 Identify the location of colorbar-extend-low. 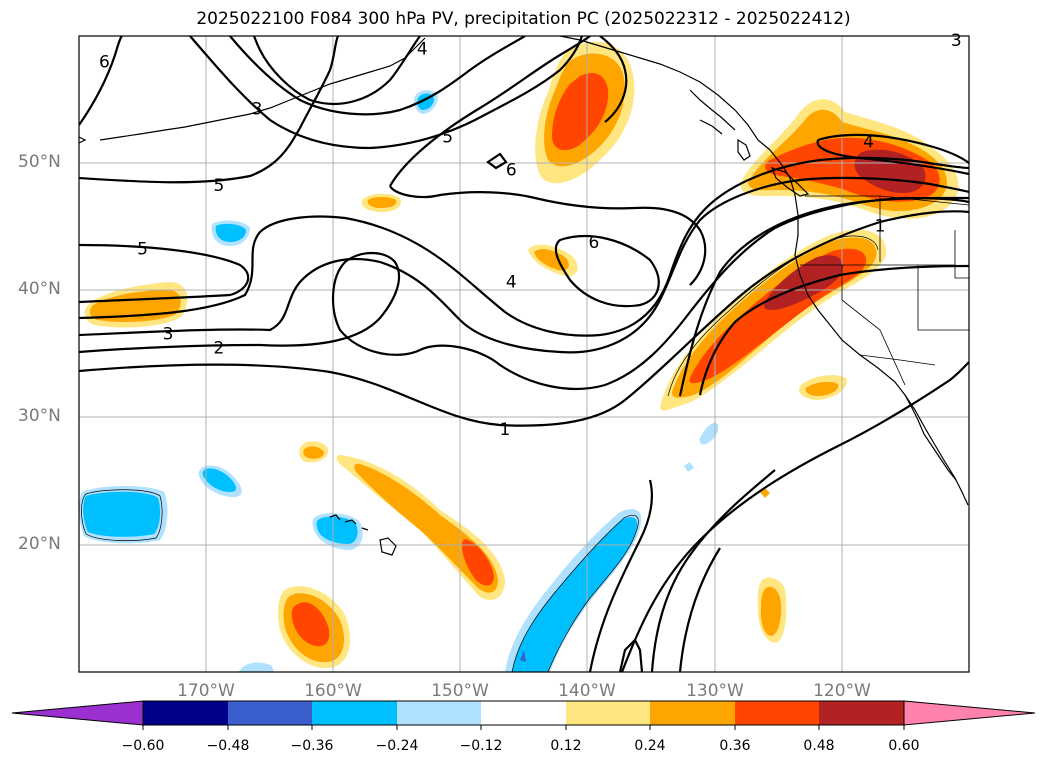
(77, 713).